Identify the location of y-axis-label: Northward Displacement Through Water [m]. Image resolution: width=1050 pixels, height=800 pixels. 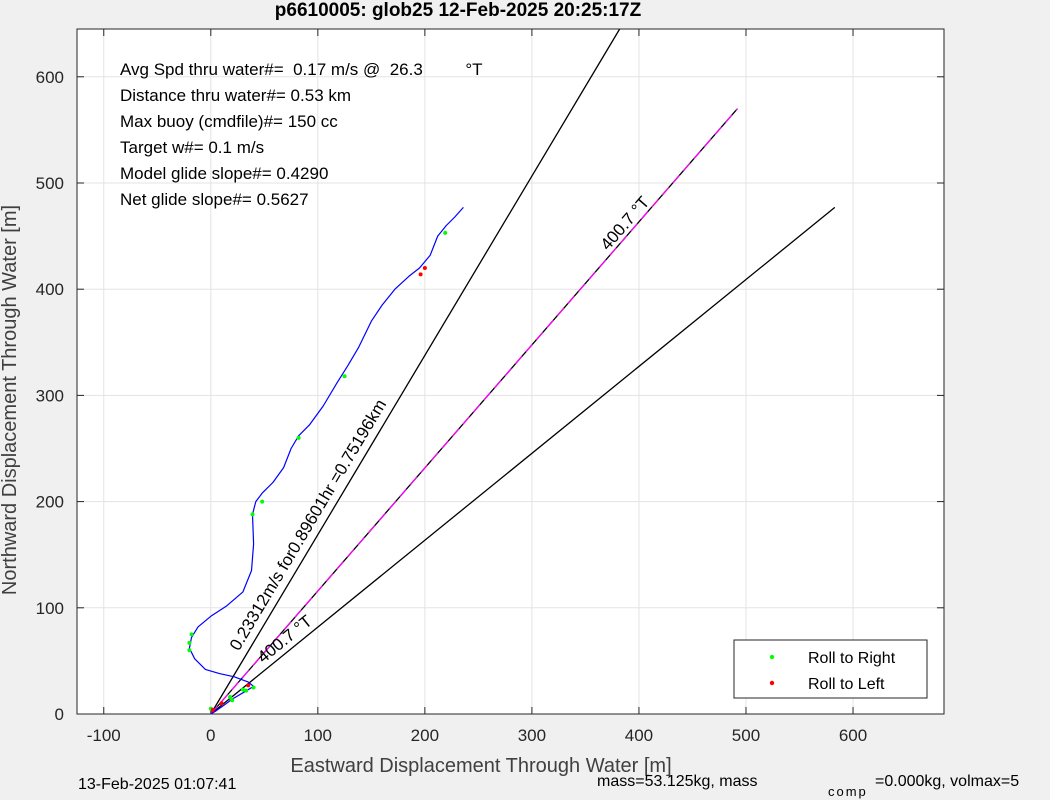
(10, 400).